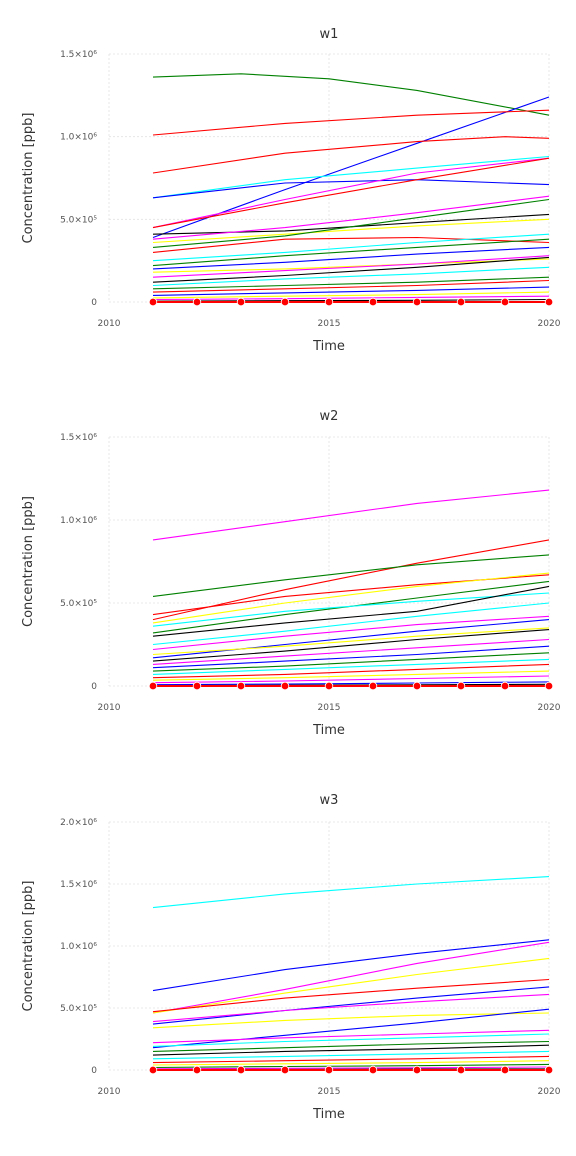 This screenshot has height=1156, width=576. What do you see at coordinates (329, 34) in the screenshot?
I see `chart-title: w1` at bounding box center [329, 34].